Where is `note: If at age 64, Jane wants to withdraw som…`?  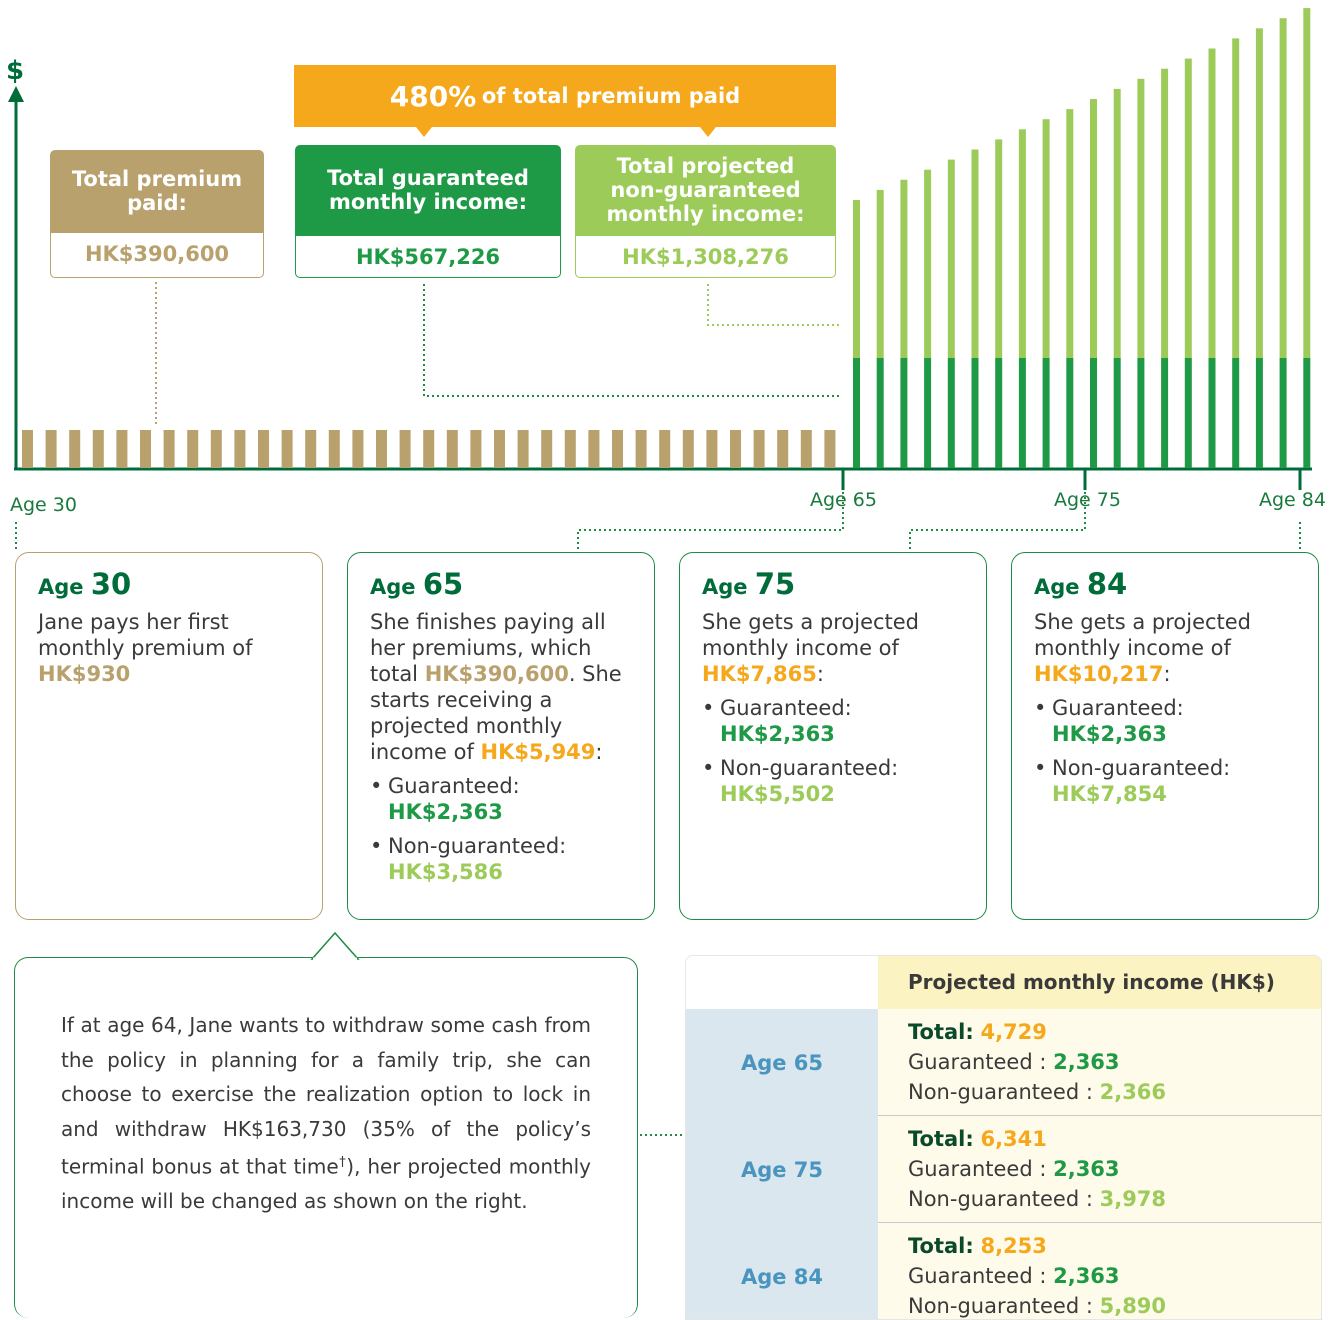 note: If at age 64, Jane wants to withdraw som… is located at coordinates (326, 1137).